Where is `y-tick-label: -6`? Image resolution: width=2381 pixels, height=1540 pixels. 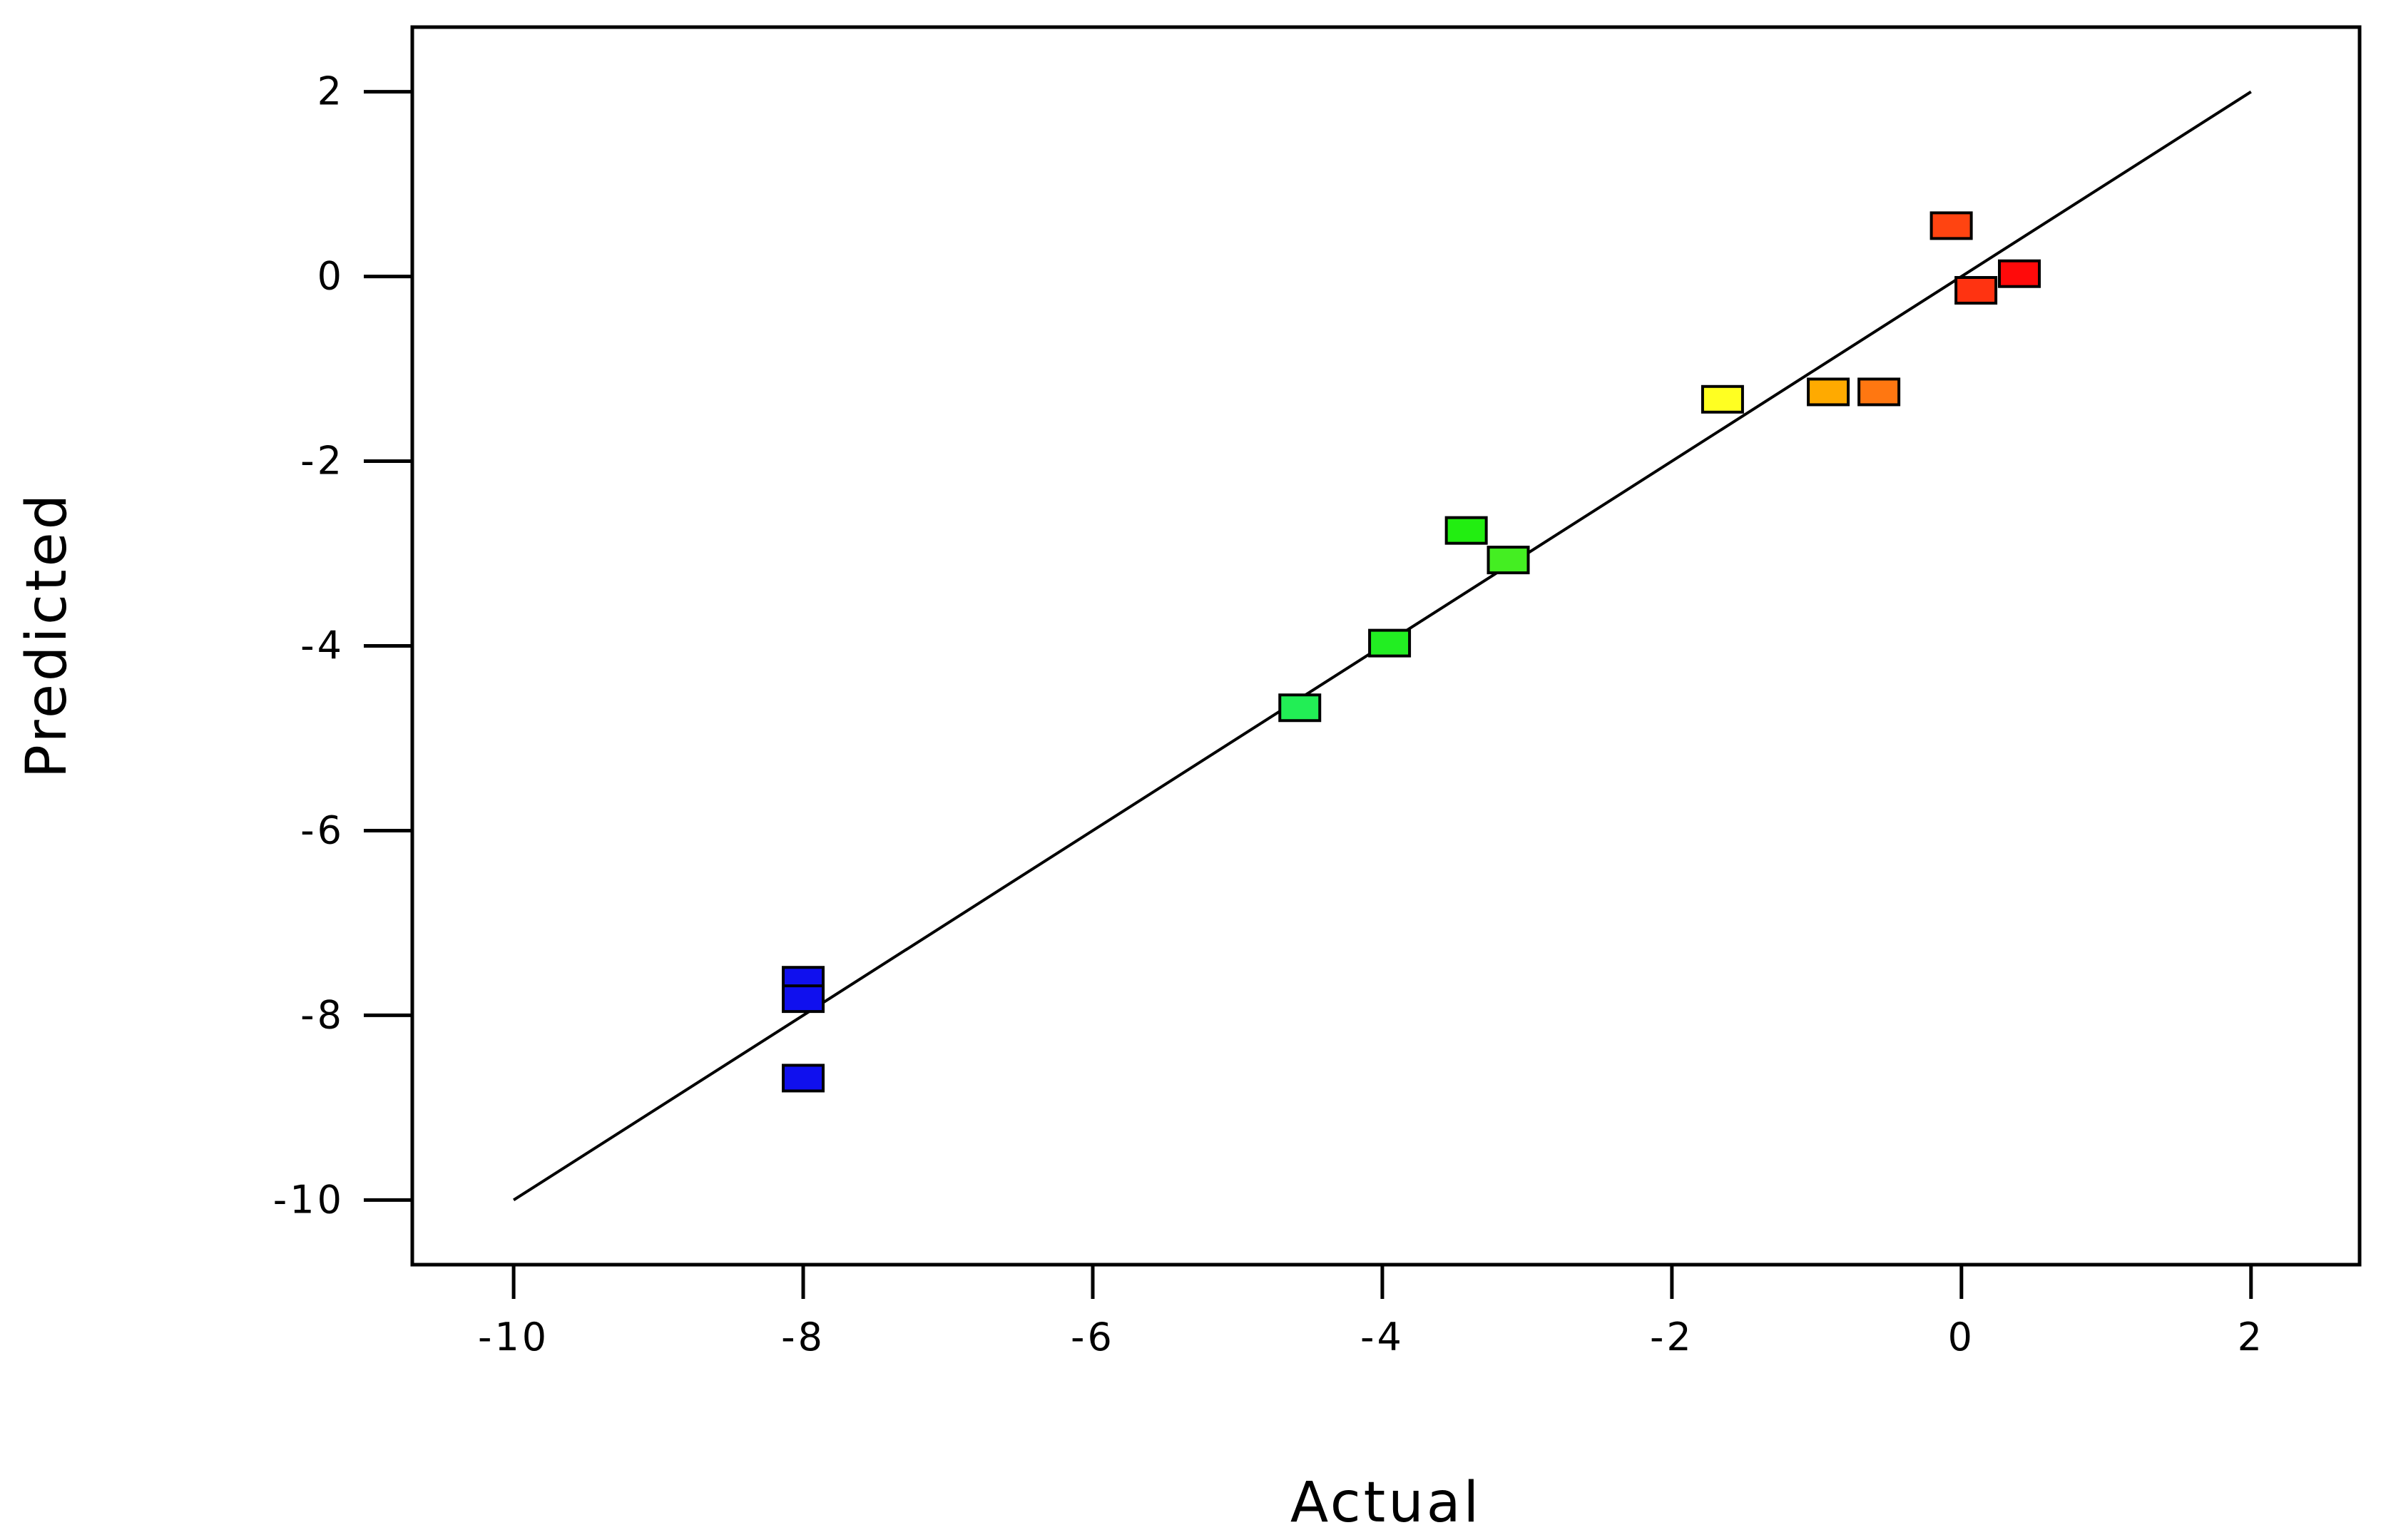 y-tick-label: -6 is located at coordinates (323, 830).